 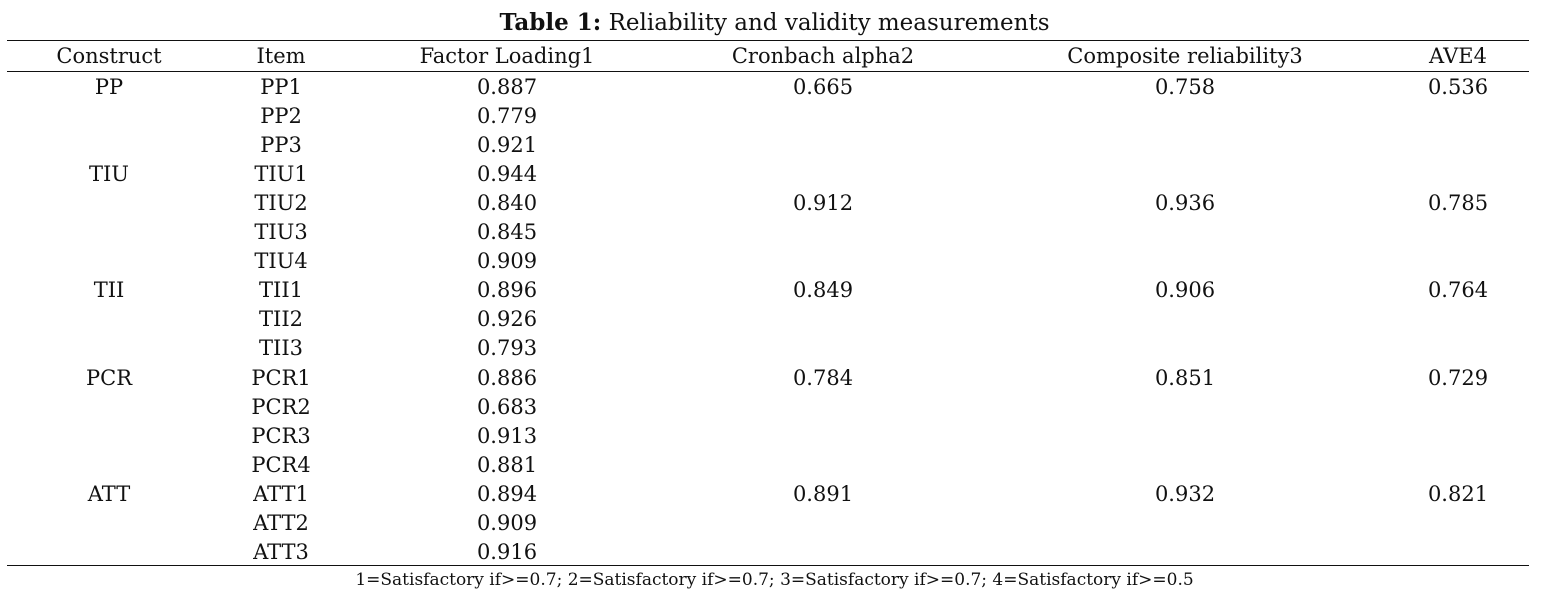 What do you see at coordinates (768, 87) in the screenshot?
I see `table-row: PP PP1 0.887 0.665 0.758 0.536` at bounding box center [768, 87].